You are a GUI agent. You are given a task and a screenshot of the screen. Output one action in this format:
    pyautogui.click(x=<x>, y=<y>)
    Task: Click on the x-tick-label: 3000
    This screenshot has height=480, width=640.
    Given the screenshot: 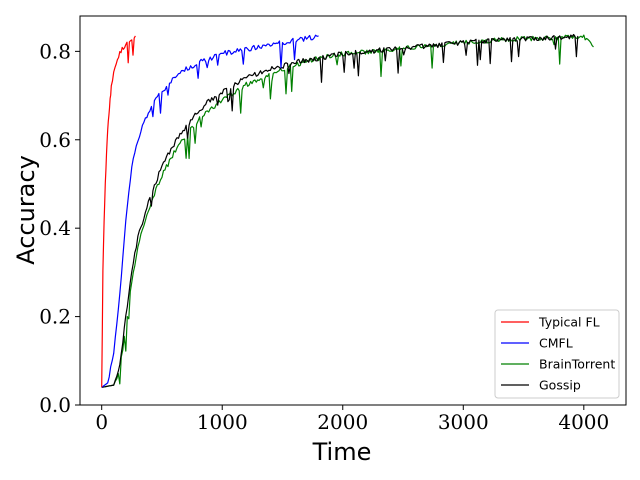 What is the action you would take?
    pyautogui.click(x=463, y=422)
    